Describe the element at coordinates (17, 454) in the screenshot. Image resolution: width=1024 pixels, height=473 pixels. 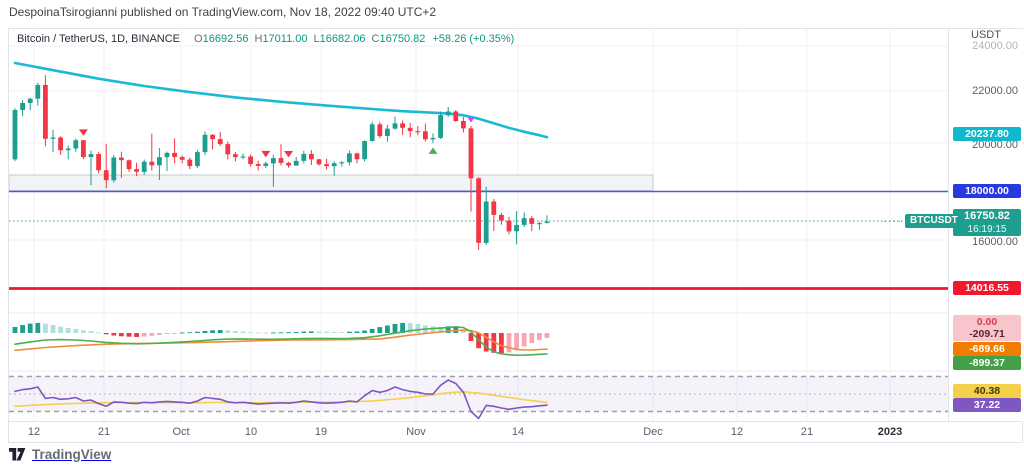
I see `tradingview-icon` at that location.